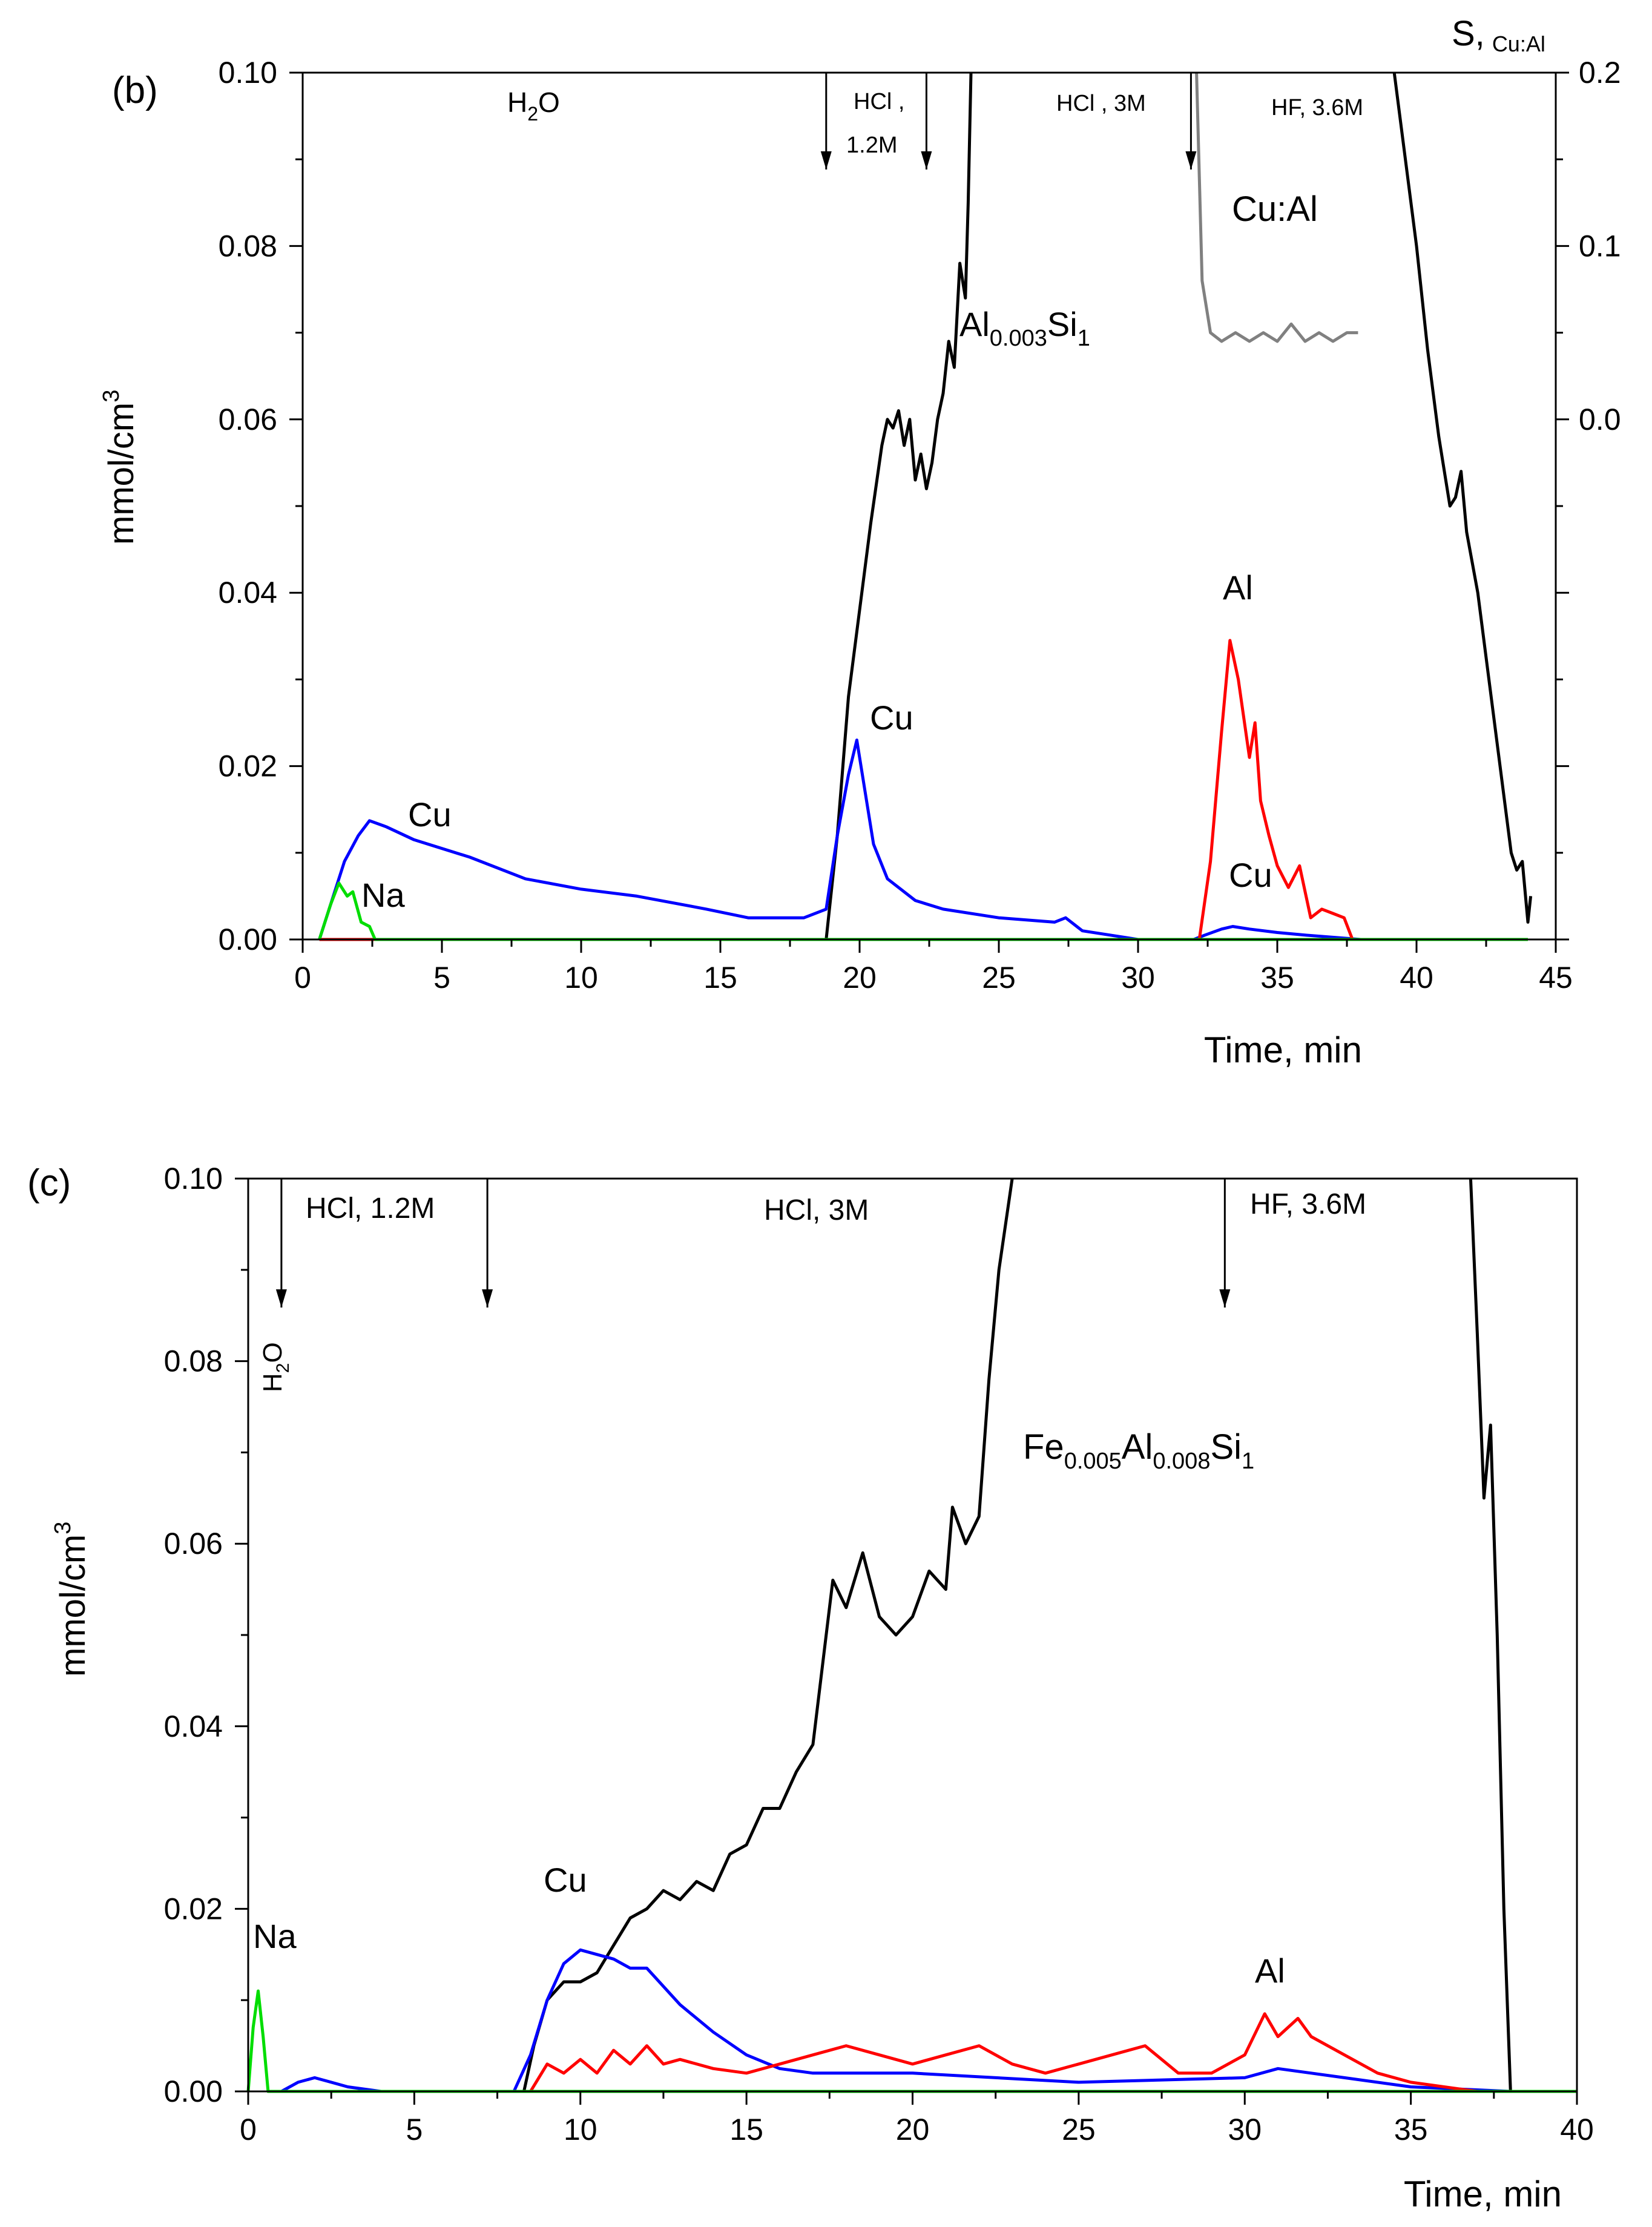 Image resolution: width=1652 pixels, height=2227 pixels. I want to click on annotation-hcl-1.2m-line1: HCl ,, so click(879, 101).